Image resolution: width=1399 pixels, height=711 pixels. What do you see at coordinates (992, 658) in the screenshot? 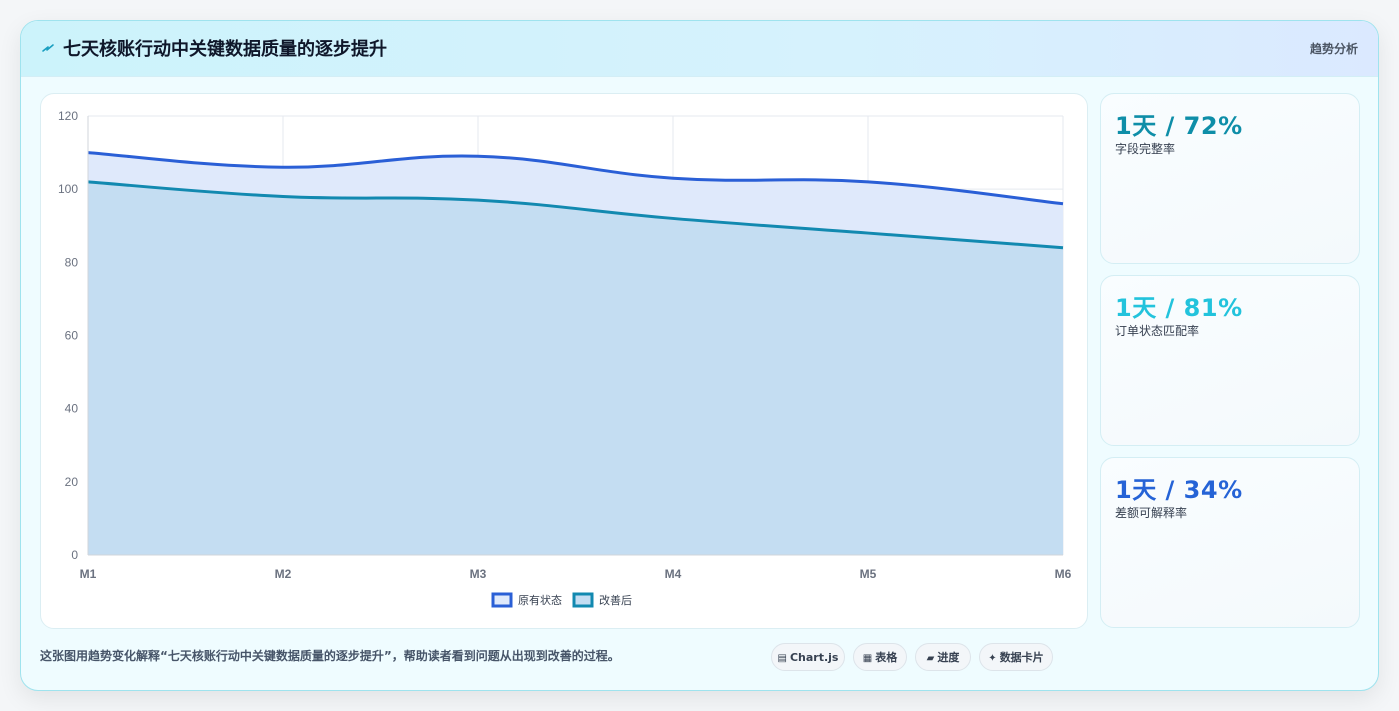
I see `card-icon: ✦` at bounding box center [992, 658].